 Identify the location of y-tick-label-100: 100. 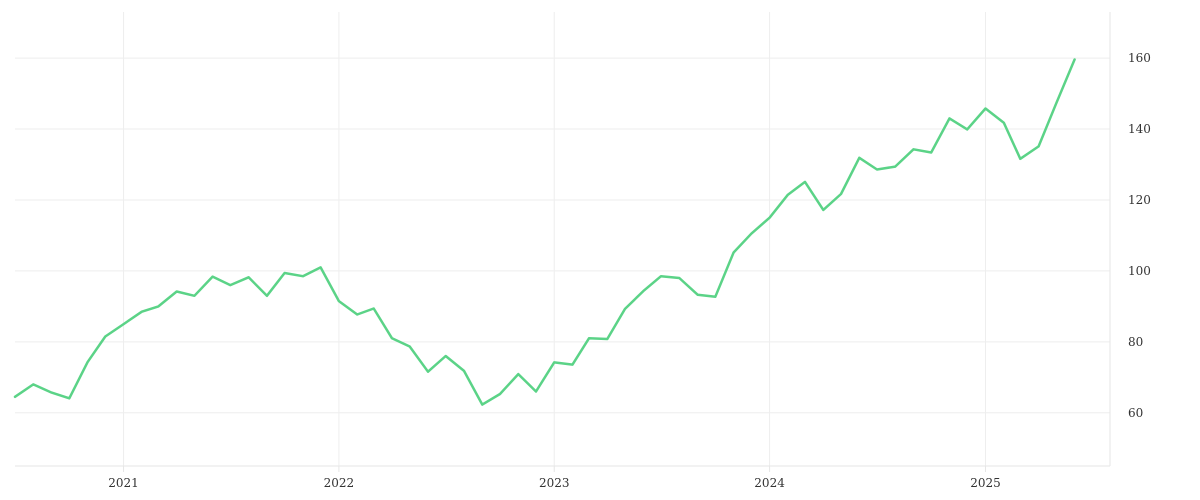
(1139, 271).